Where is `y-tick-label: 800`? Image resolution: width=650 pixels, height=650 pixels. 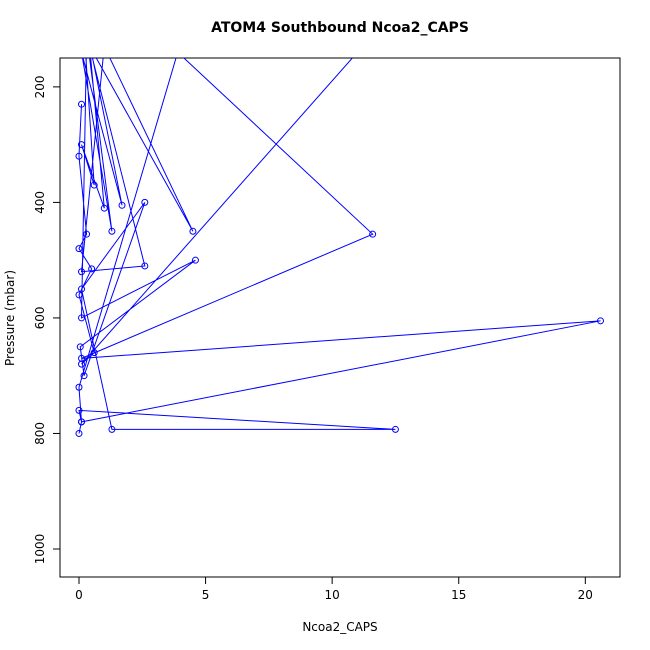 y-tick-label: 800 is located at coordinates (40, 433).